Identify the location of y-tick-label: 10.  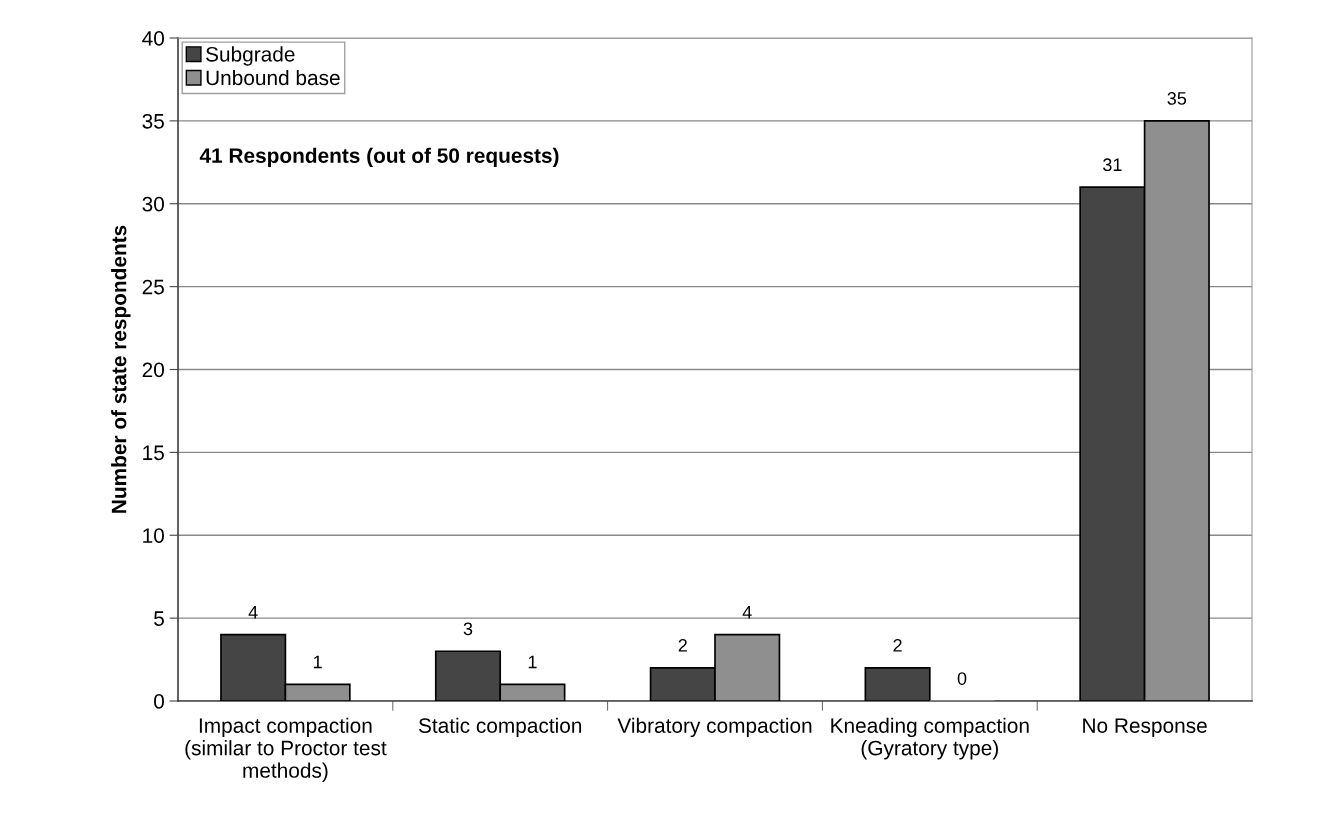
(153, 535).